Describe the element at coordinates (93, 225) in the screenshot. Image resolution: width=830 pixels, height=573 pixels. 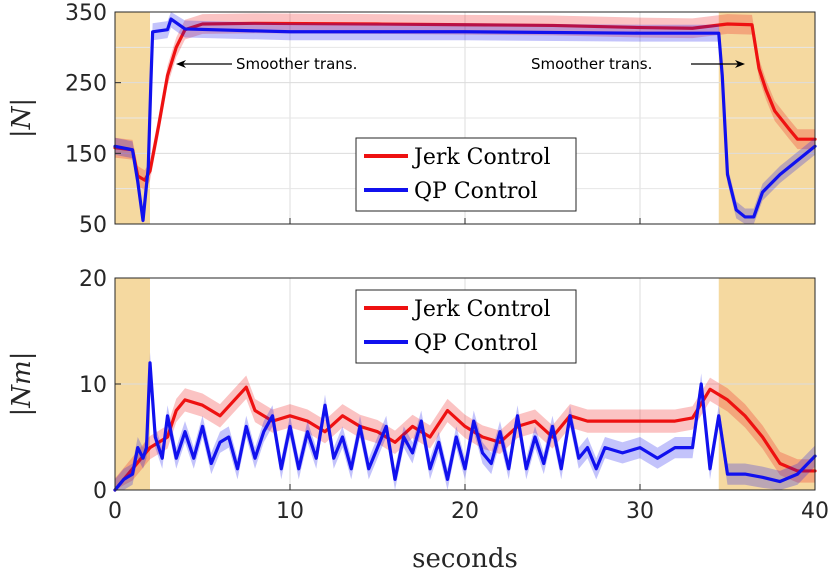
I see `y-tick-label: 50` at that location.